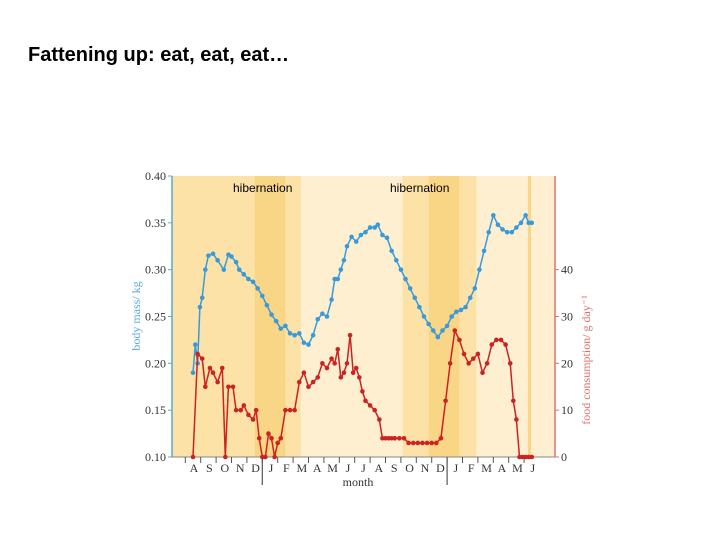  I want to click on x-tick-label: F, so click(471, 468).